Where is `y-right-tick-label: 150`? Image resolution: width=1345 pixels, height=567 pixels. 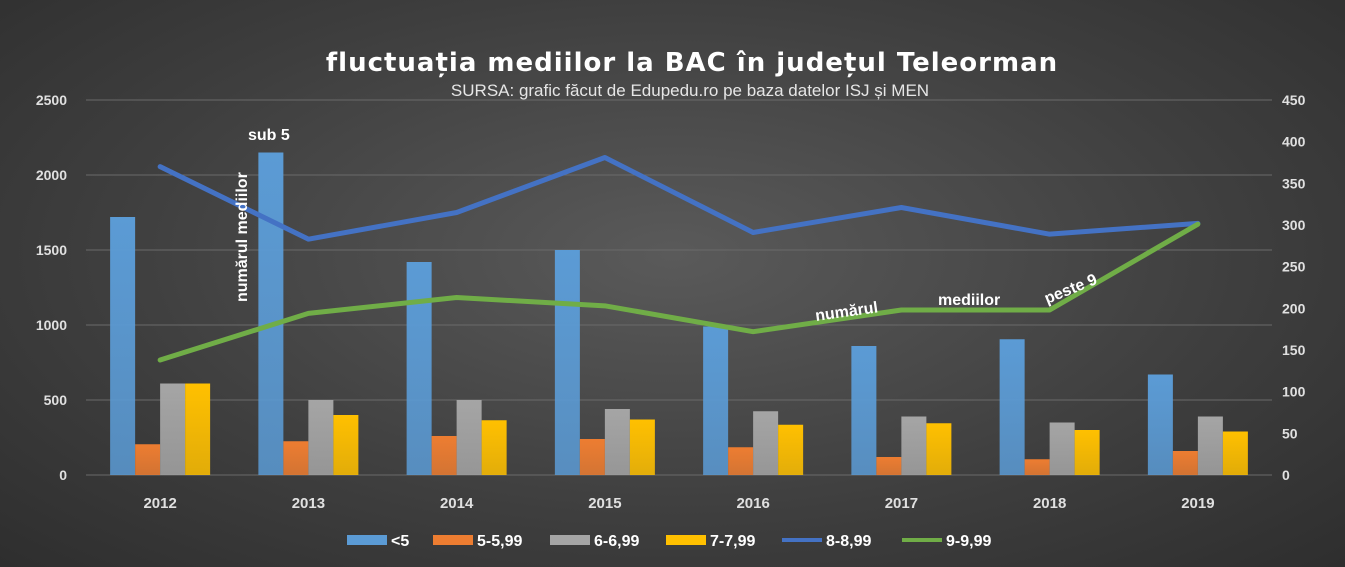
y-right-tick-label: 150 is located at coordinates (1294, 350).